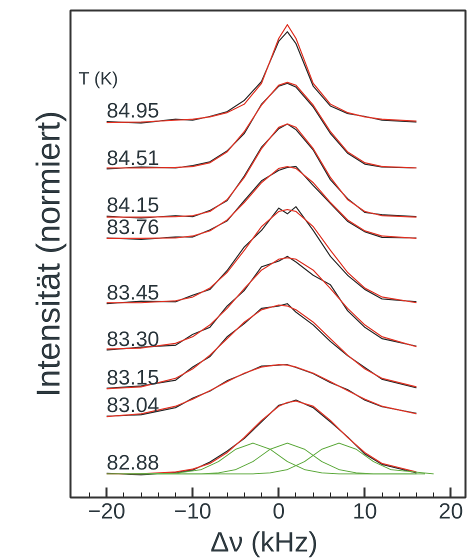 The image size is (471, 560). What do you see at coordinates (133, 339) in the screenshot?
I see `series-label: 83.30` at bounding box center [133, 339].